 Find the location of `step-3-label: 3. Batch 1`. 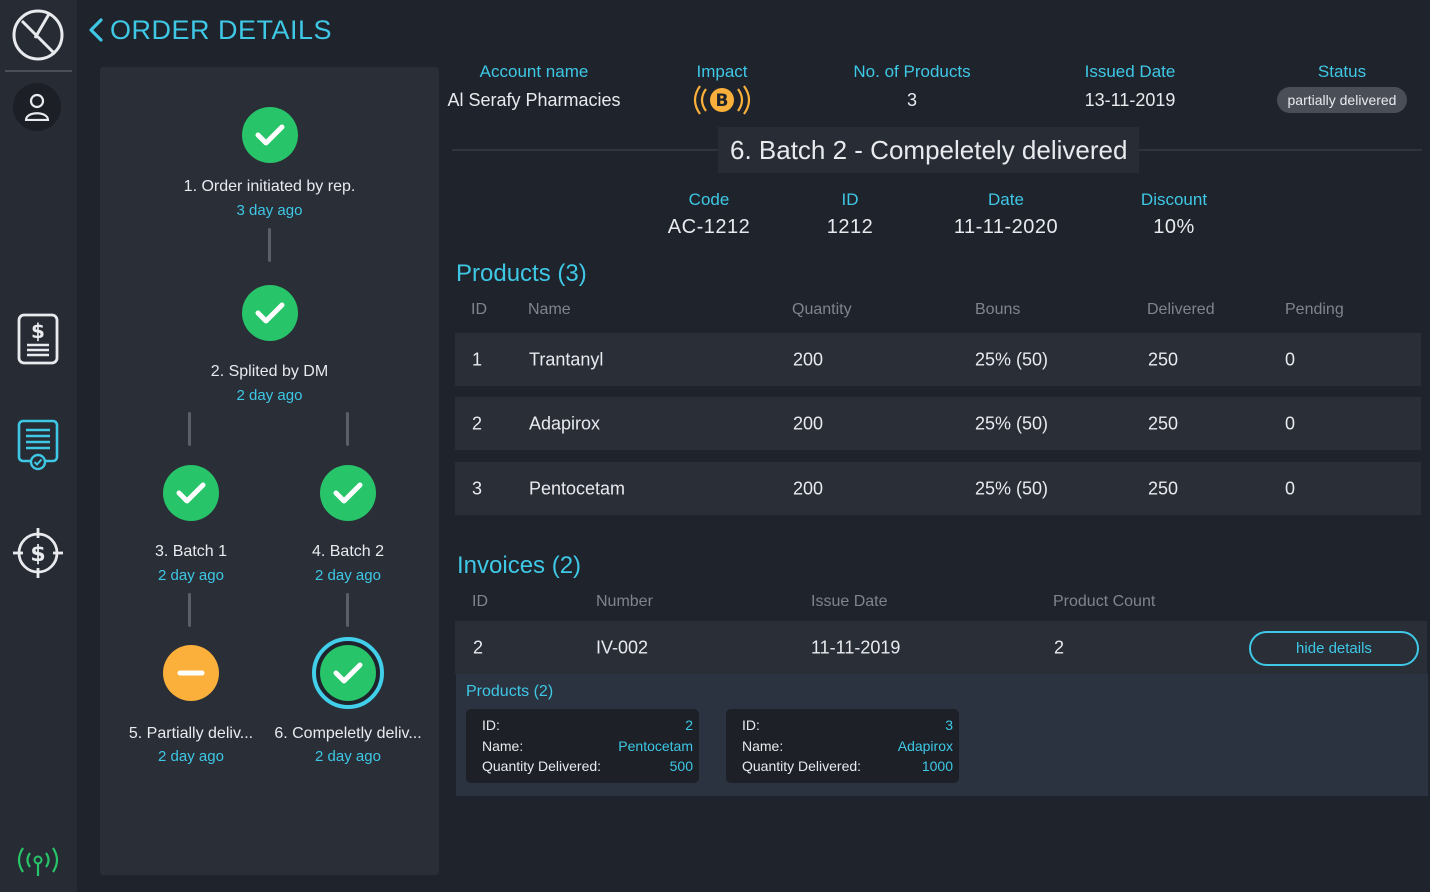

step-3-label: 3. Batch 1 is located at coordinates (191, 551).